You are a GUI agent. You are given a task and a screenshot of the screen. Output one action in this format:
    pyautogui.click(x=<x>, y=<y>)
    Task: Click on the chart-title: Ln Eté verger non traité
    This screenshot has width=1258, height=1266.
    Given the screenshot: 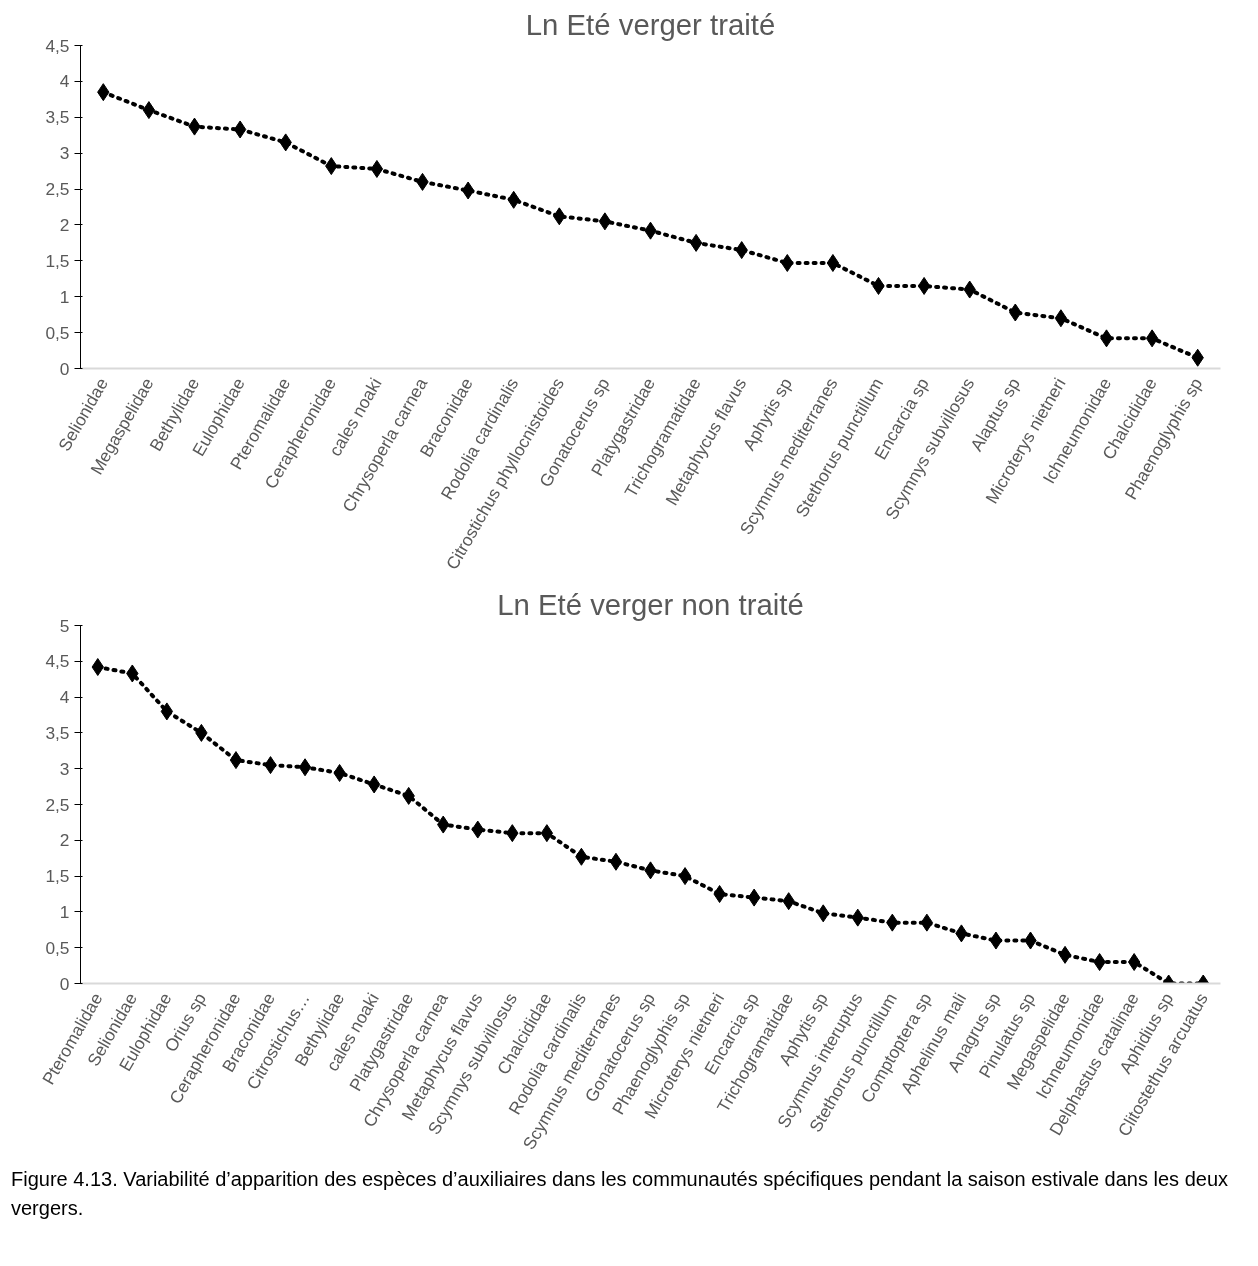 What is the action you would take?
    pyautogui.click(x=650, y=604)
    